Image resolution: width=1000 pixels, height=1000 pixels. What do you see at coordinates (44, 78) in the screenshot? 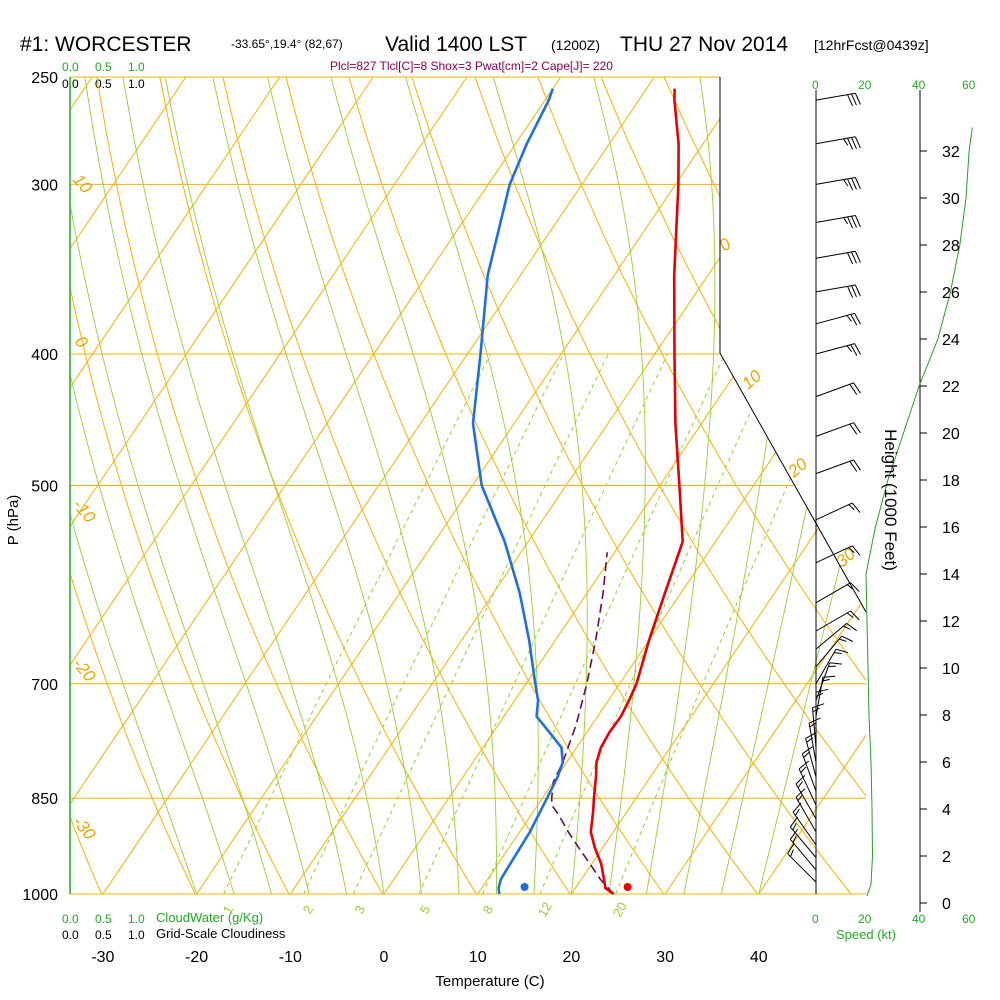
I see `pressure-tick-250: 250` at bounding box center [44, 78].